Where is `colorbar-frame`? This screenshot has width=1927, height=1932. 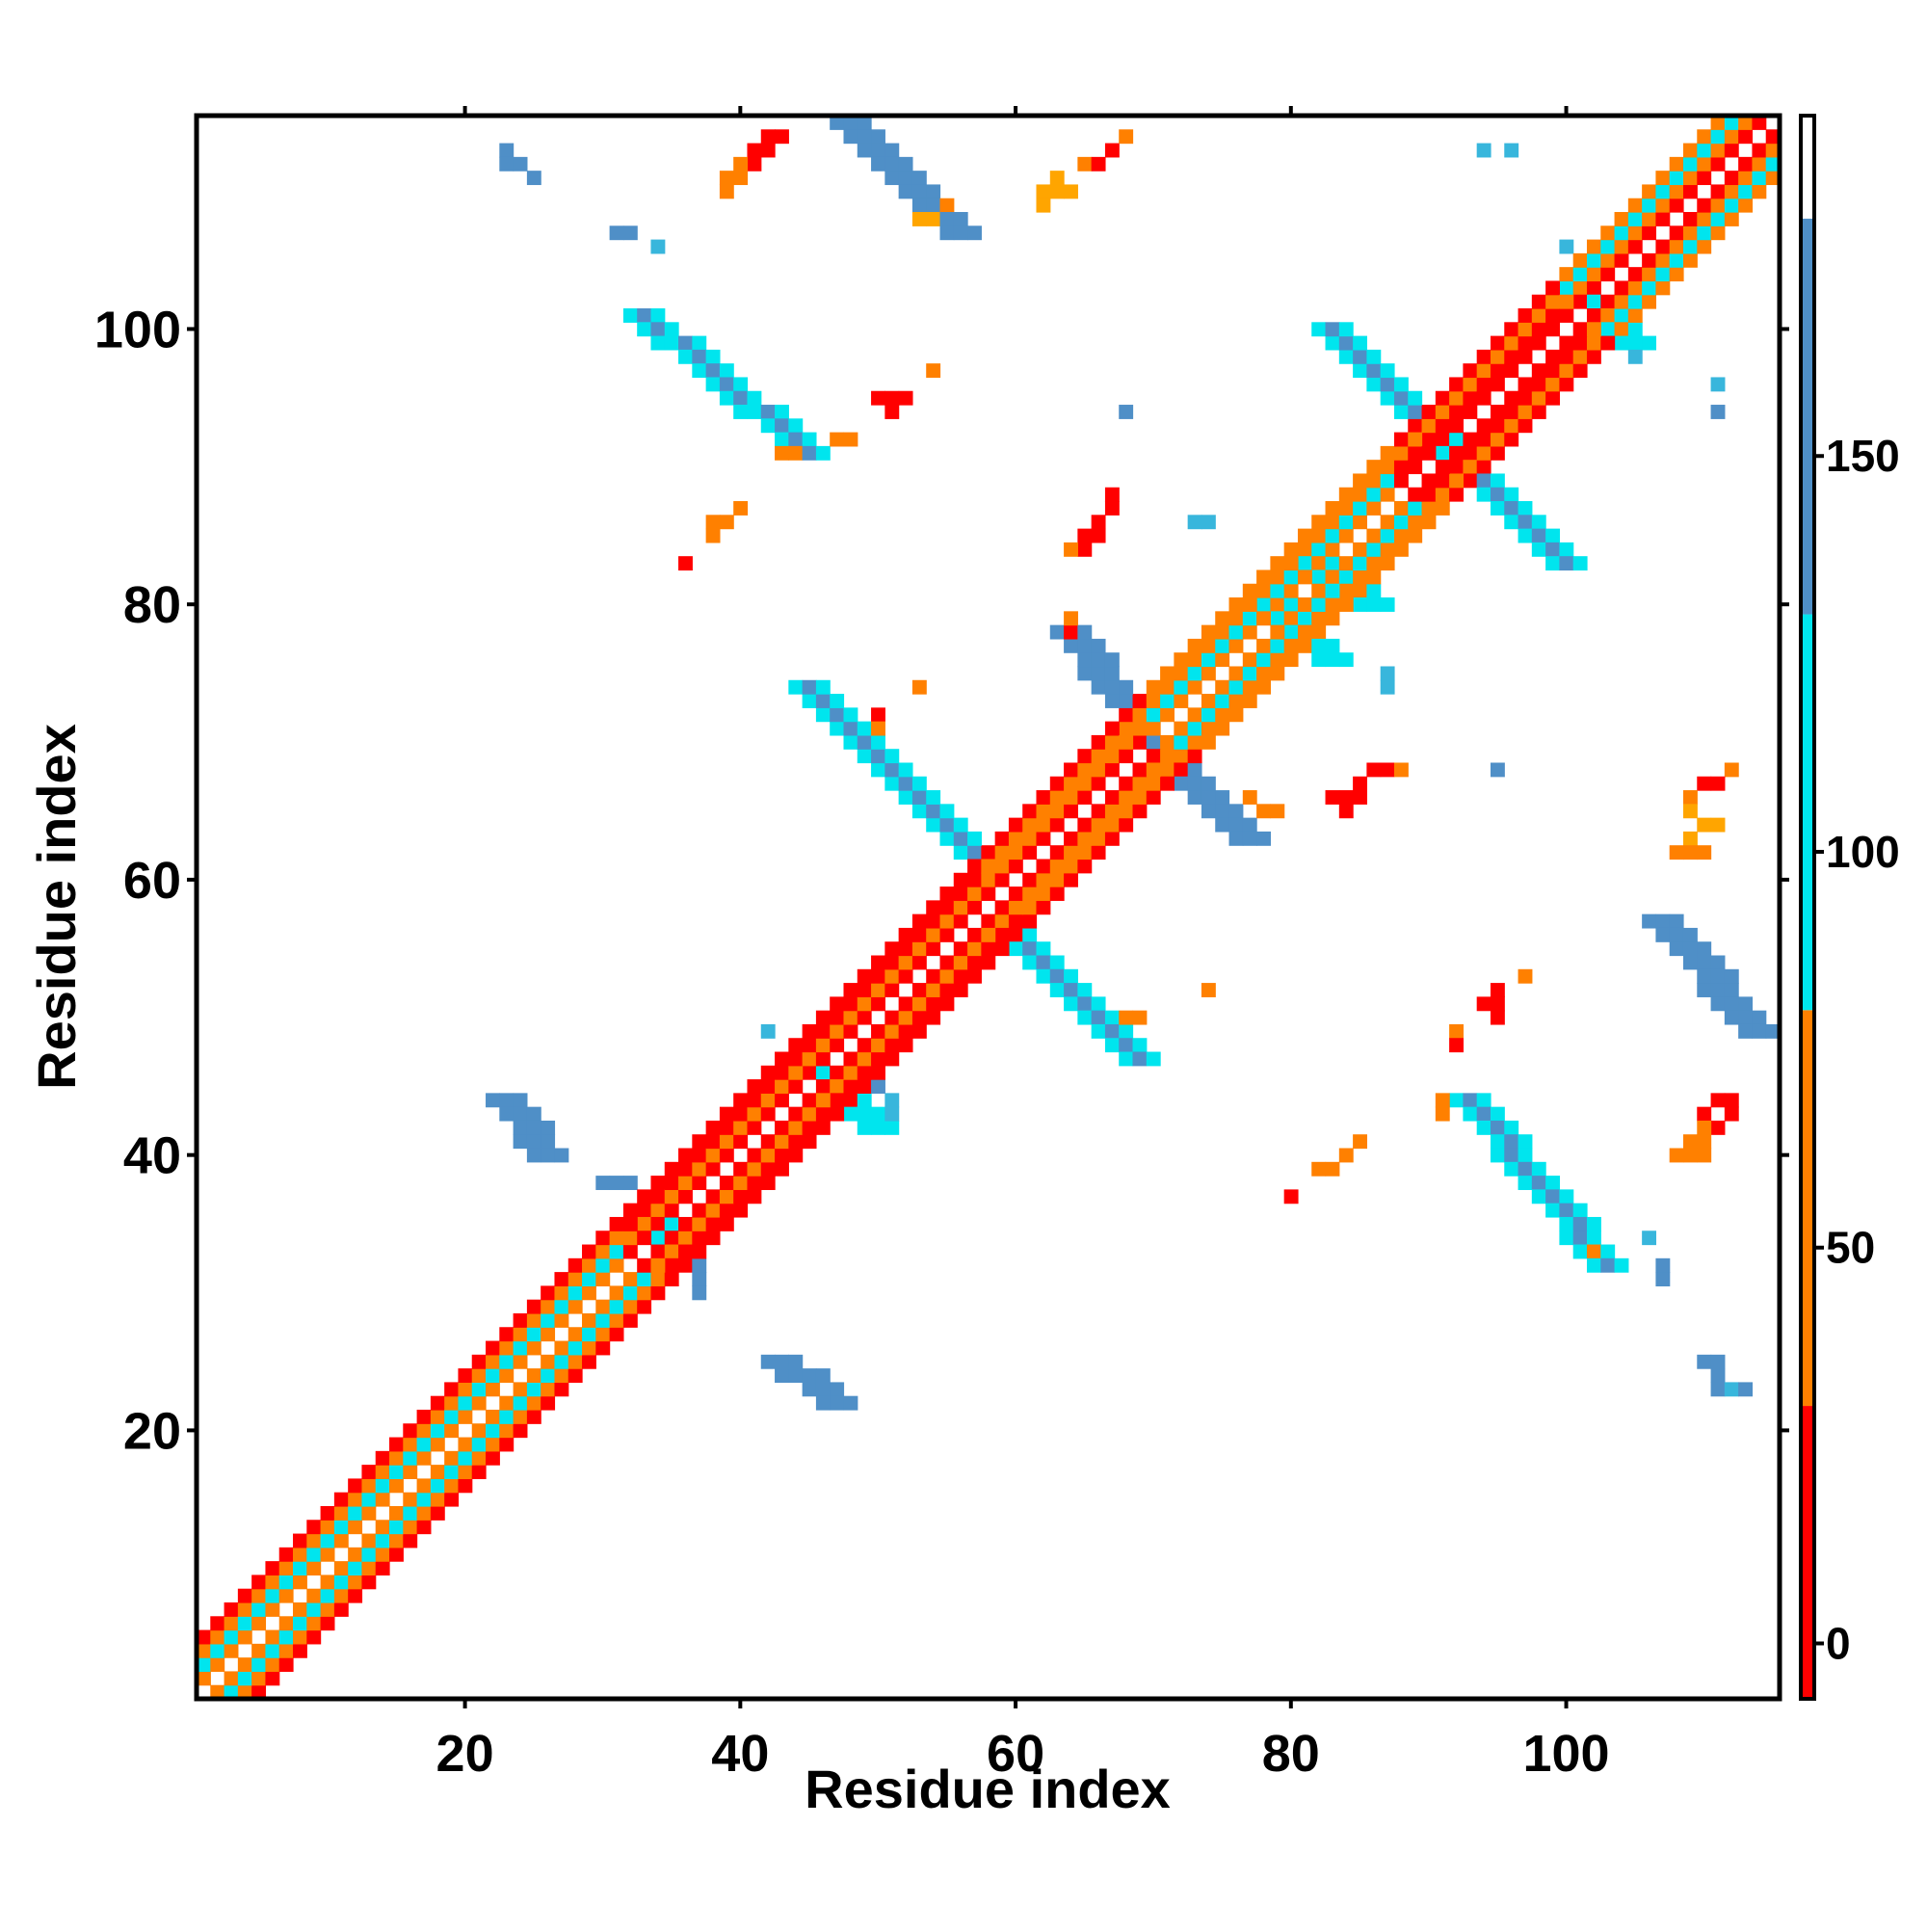
colorbar-frame is located at coordinates (1807, 907).